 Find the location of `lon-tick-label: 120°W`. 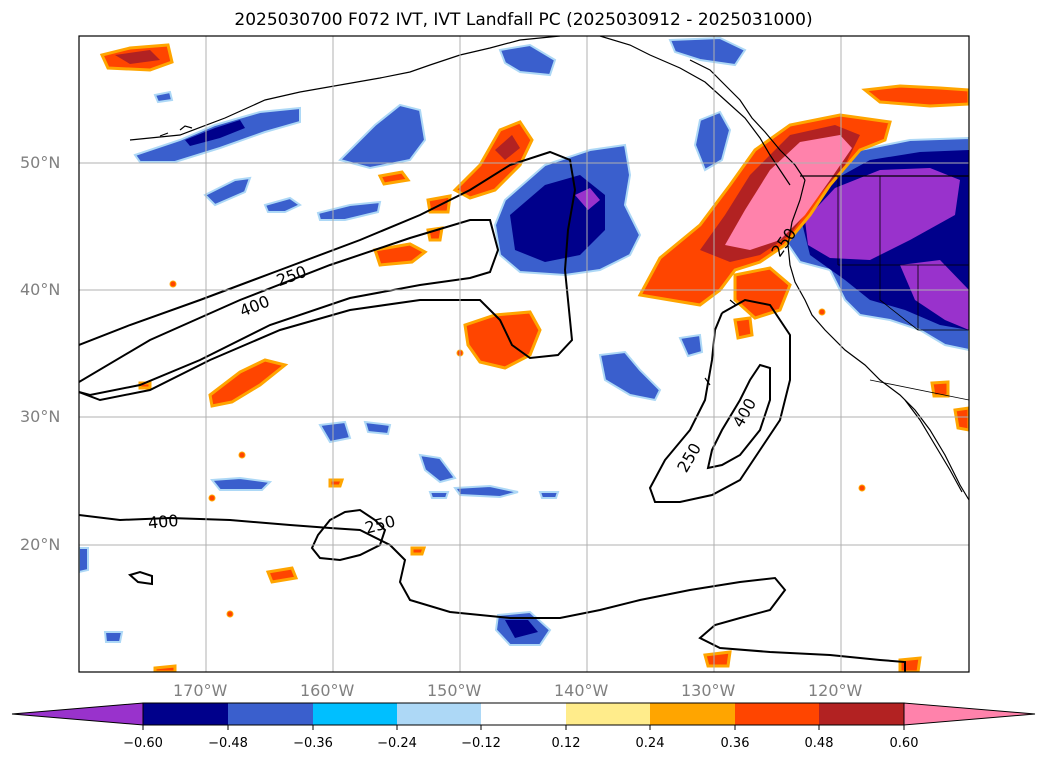

lon-tick-label: 120°W is located at coordinates (835, 690).